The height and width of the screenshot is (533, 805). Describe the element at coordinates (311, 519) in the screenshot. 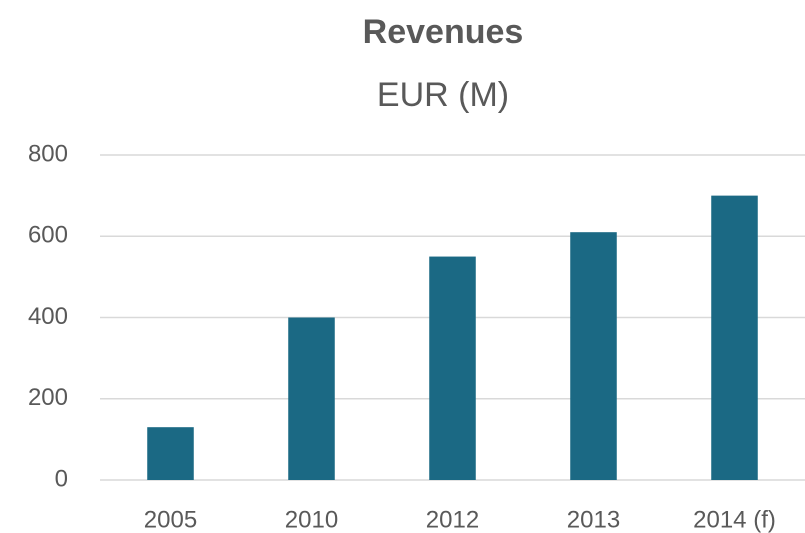

I see `x-tick-label: 2010` at that location.